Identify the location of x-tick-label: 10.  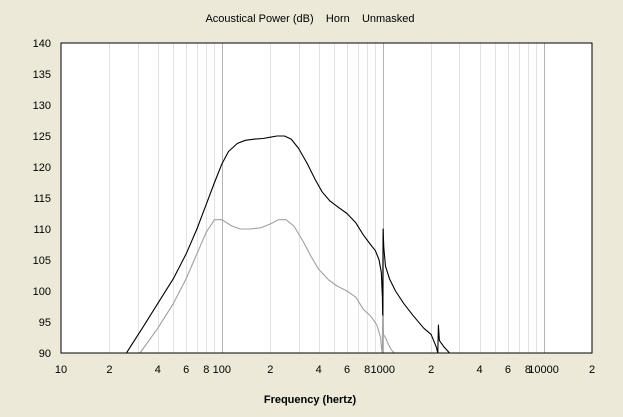
(61, 370).